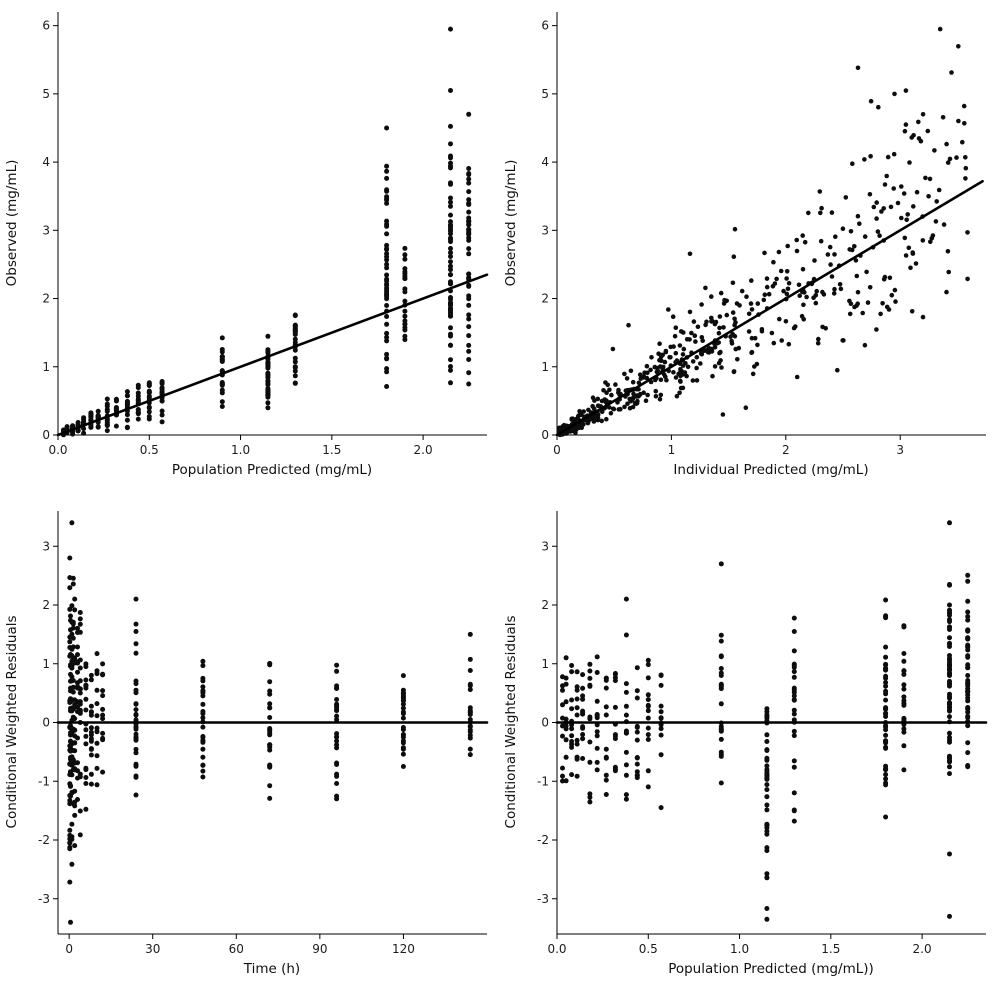 Image resolution: width=999 pixels, height=999 pixels. What do you see at coordinates (46, 435) in the screenshot?
I see `y-tick-label: 0` at bounding box center [46, 435].